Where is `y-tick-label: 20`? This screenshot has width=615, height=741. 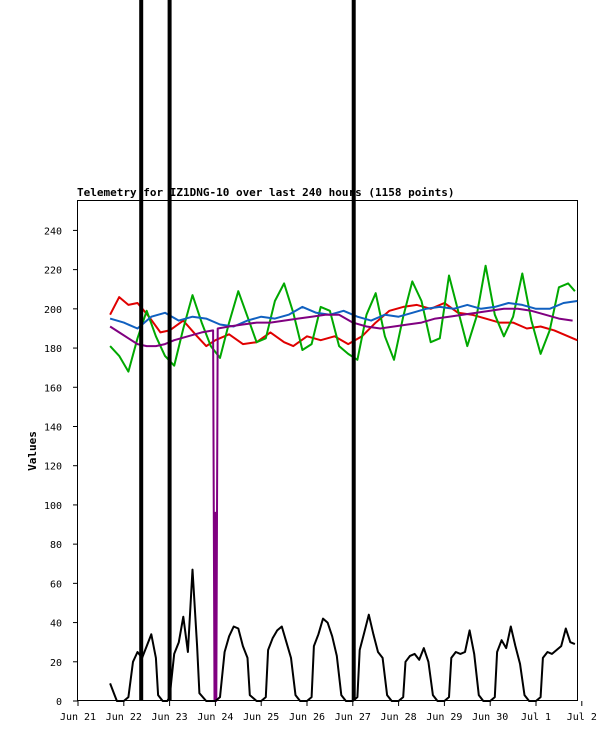
y-tick-label: 20 is located at coordinates (56, 663).